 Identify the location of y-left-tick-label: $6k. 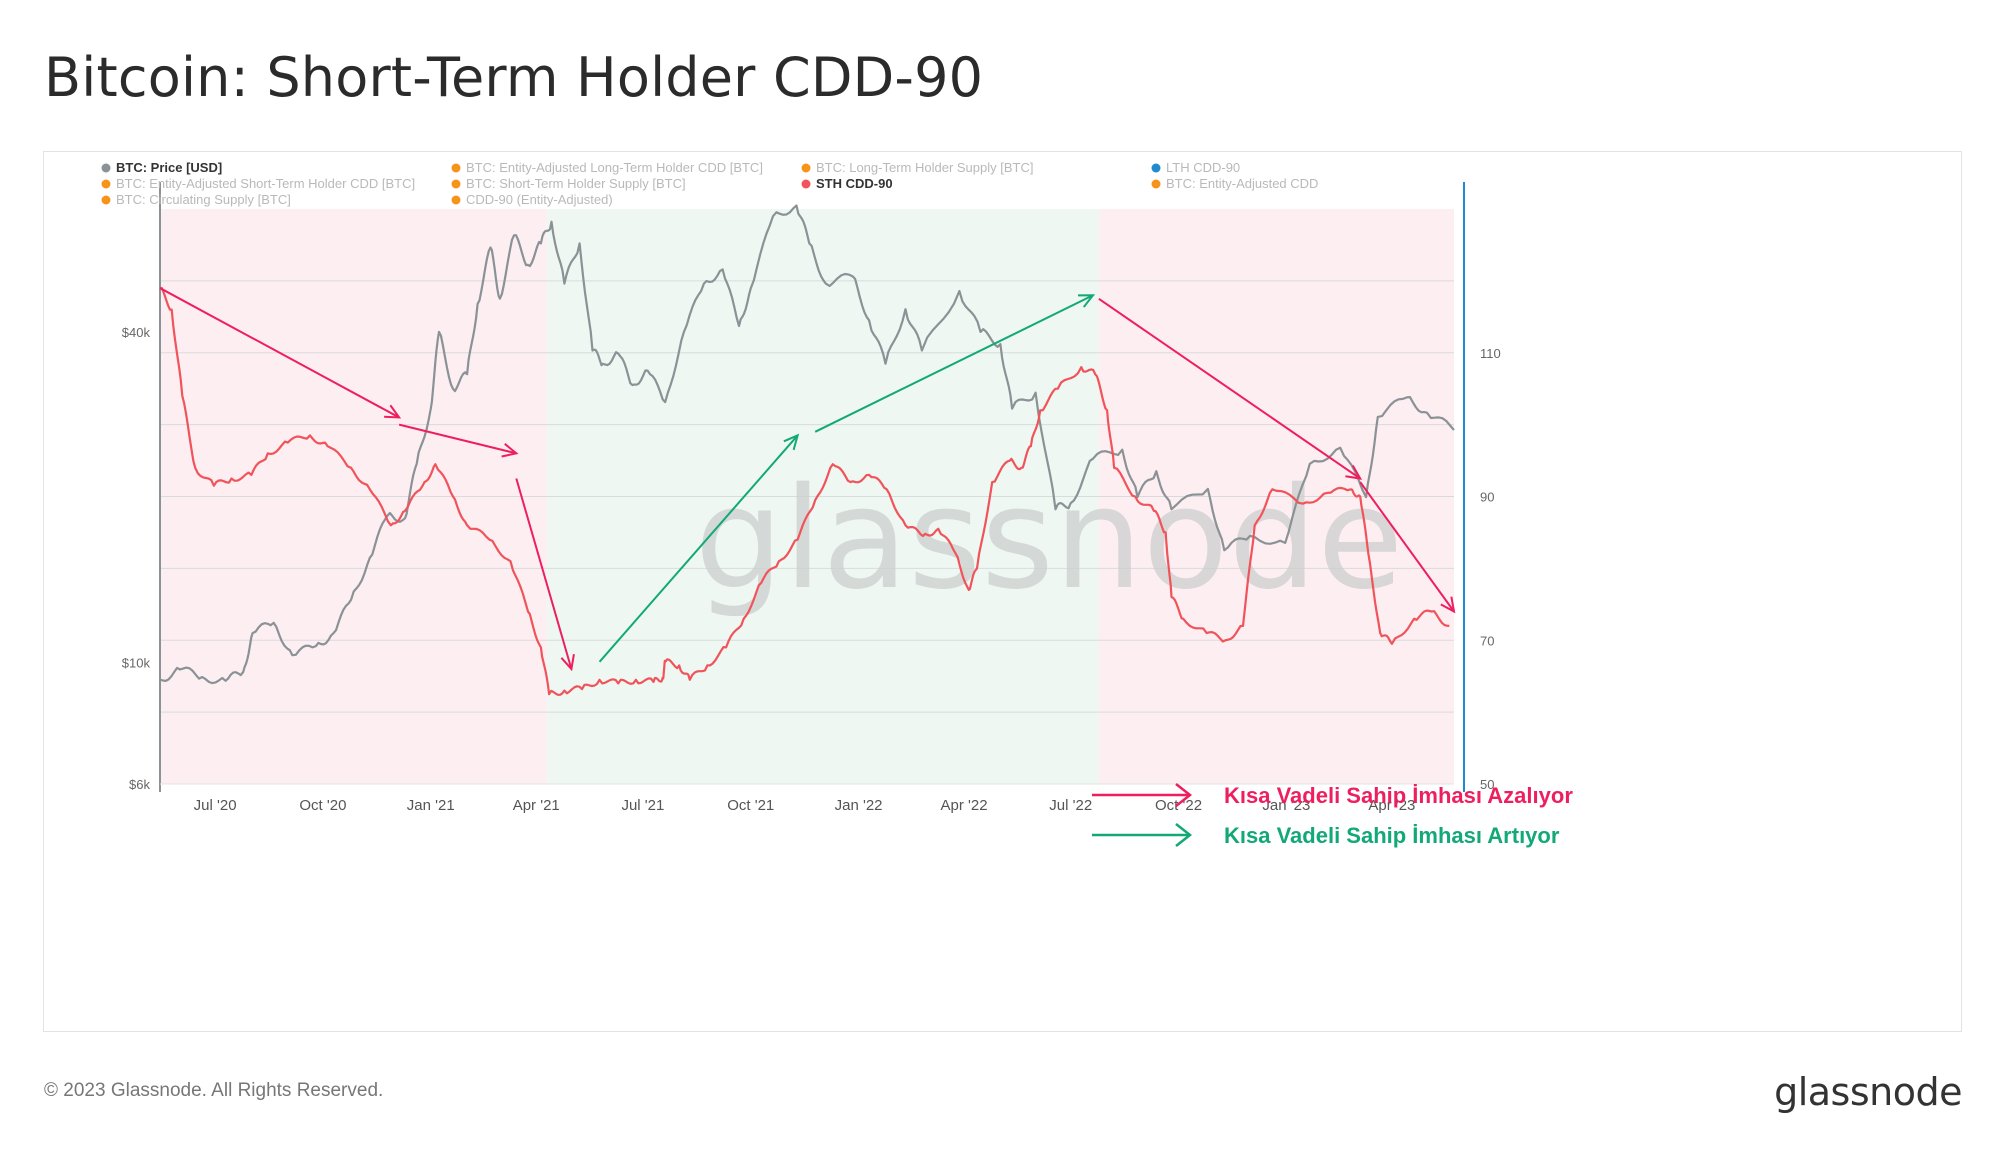
(139, 784).